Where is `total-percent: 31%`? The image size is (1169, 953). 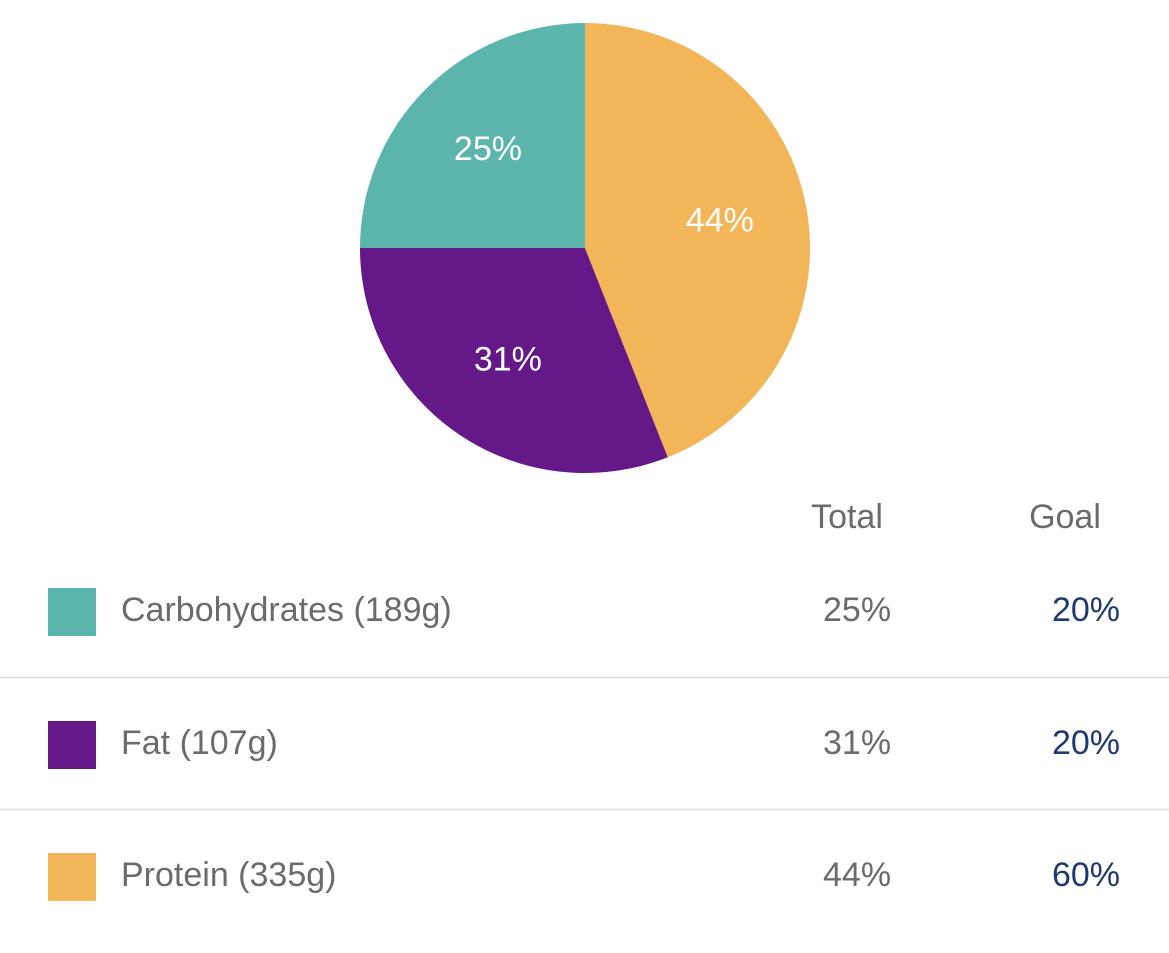 total-percent: 31% is located at coordinates (857, 743).